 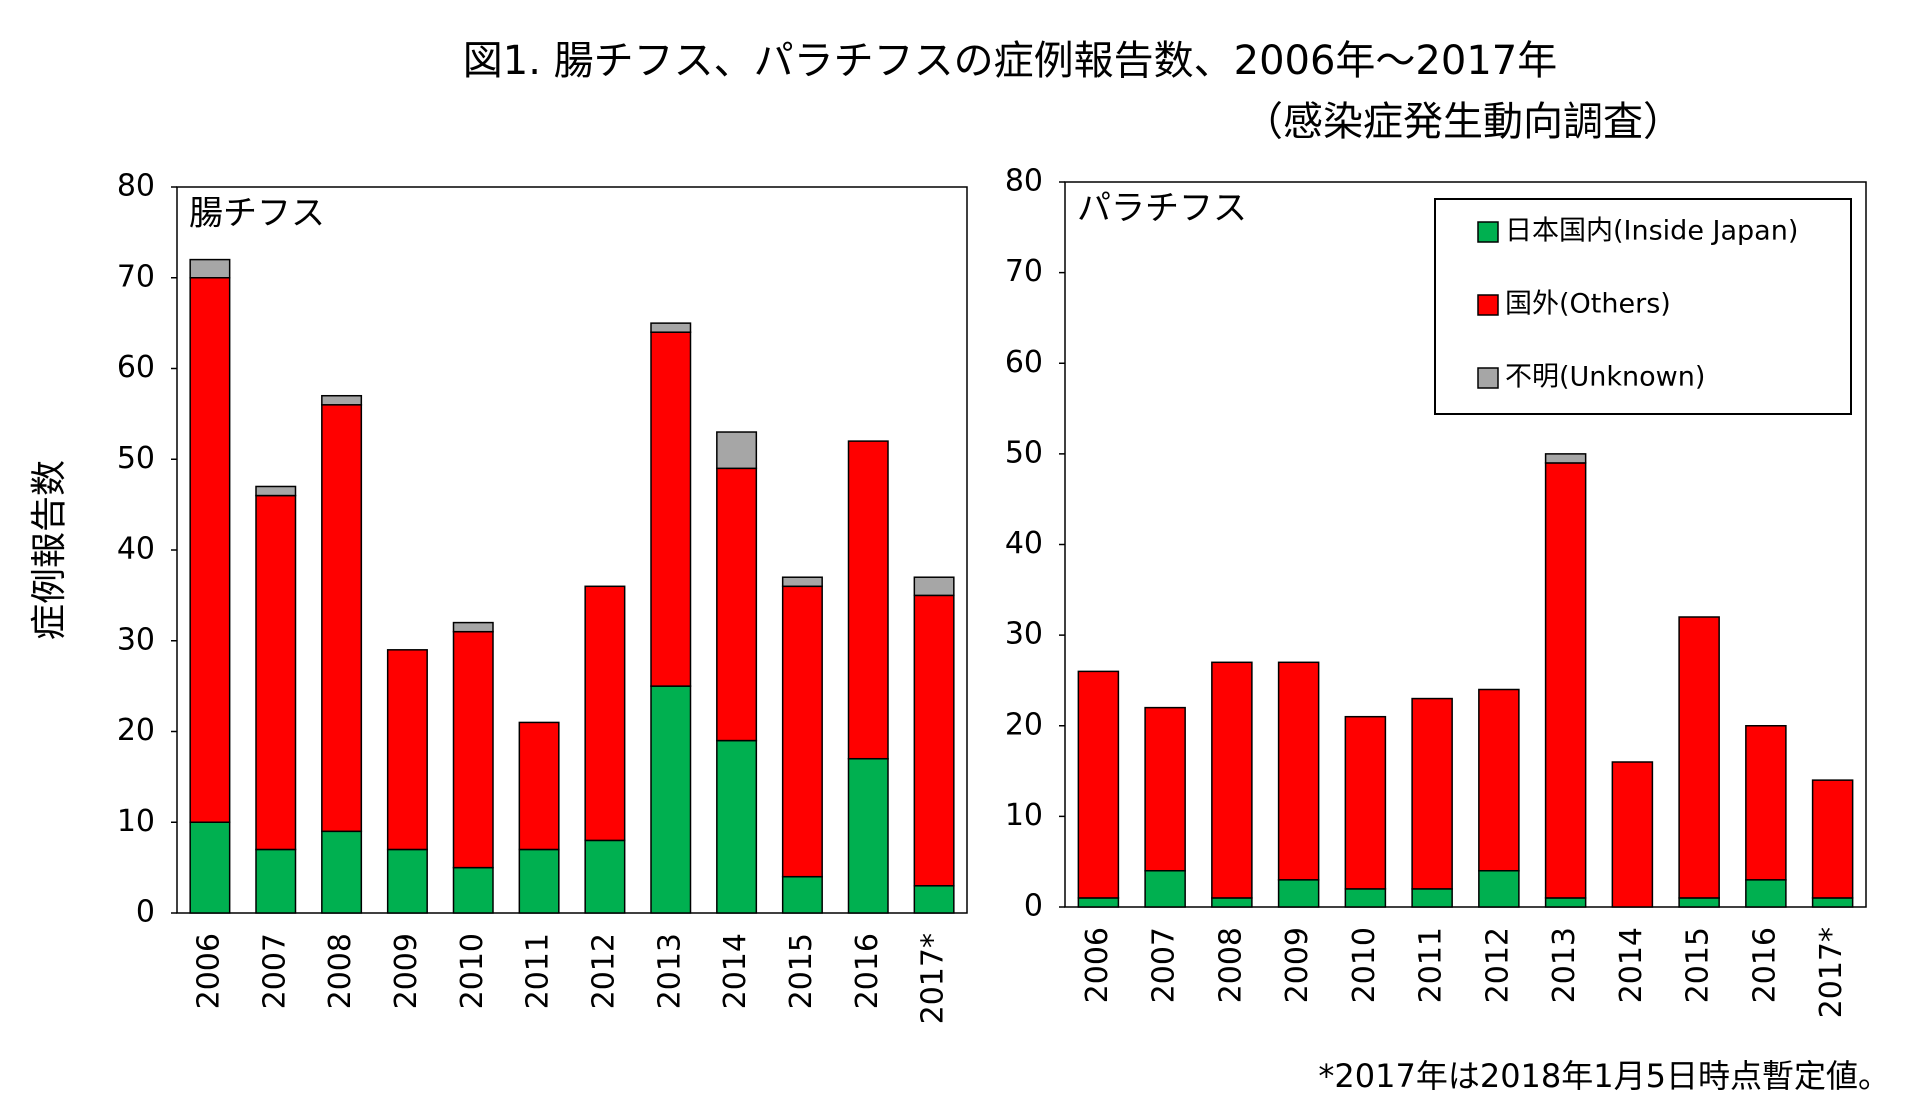 I want to click on title: 図1. 腸チフス、パラチフスの症例報告数、2006年～2017年, so click(x=1010, y=61).